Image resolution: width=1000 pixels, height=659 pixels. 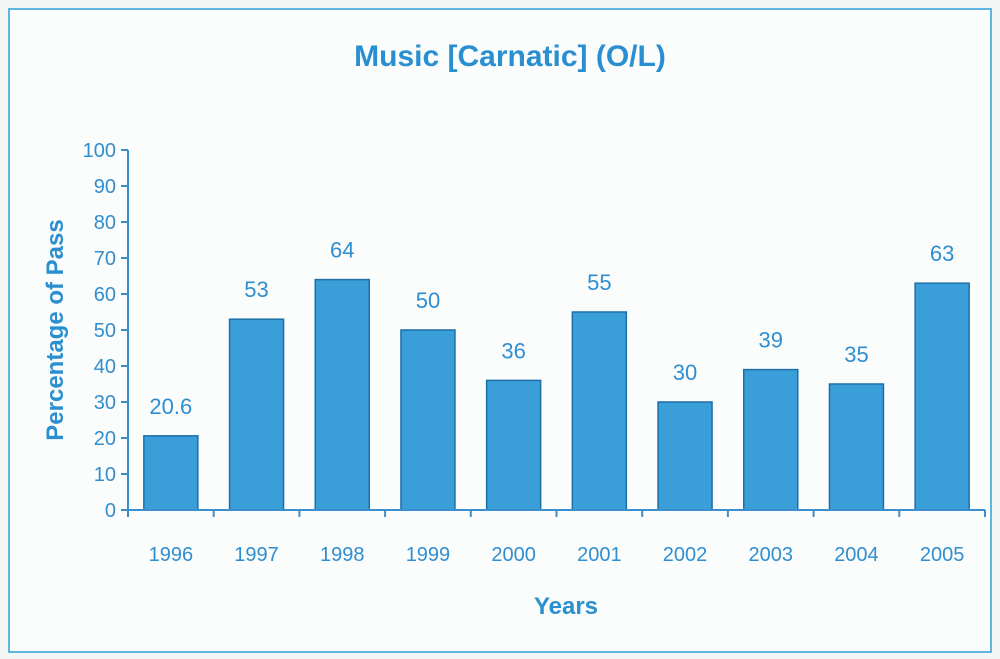 I want to click on bar-2004, so click(x=856, y=447).